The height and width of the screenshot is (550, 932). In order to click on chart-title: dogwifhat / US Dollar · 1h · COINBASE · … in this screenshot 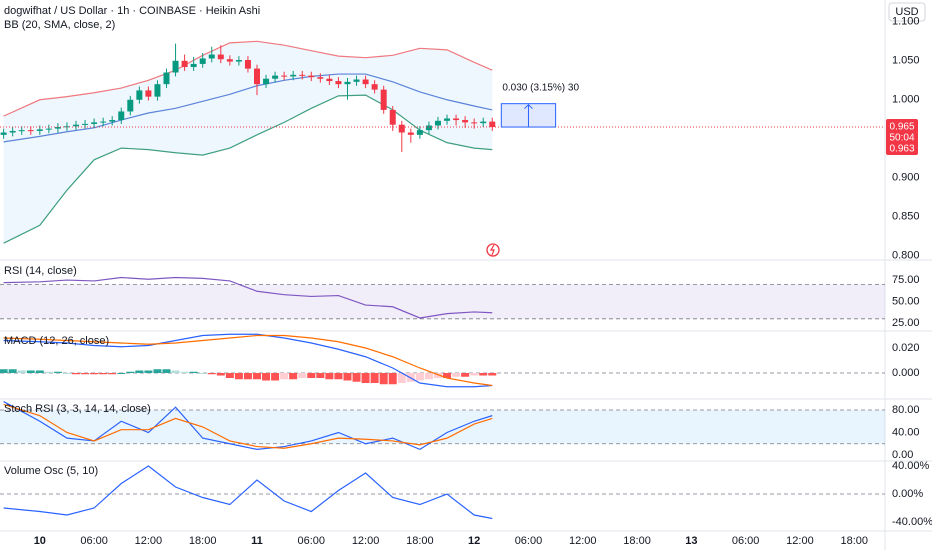, I will do `click(132, 11)`.